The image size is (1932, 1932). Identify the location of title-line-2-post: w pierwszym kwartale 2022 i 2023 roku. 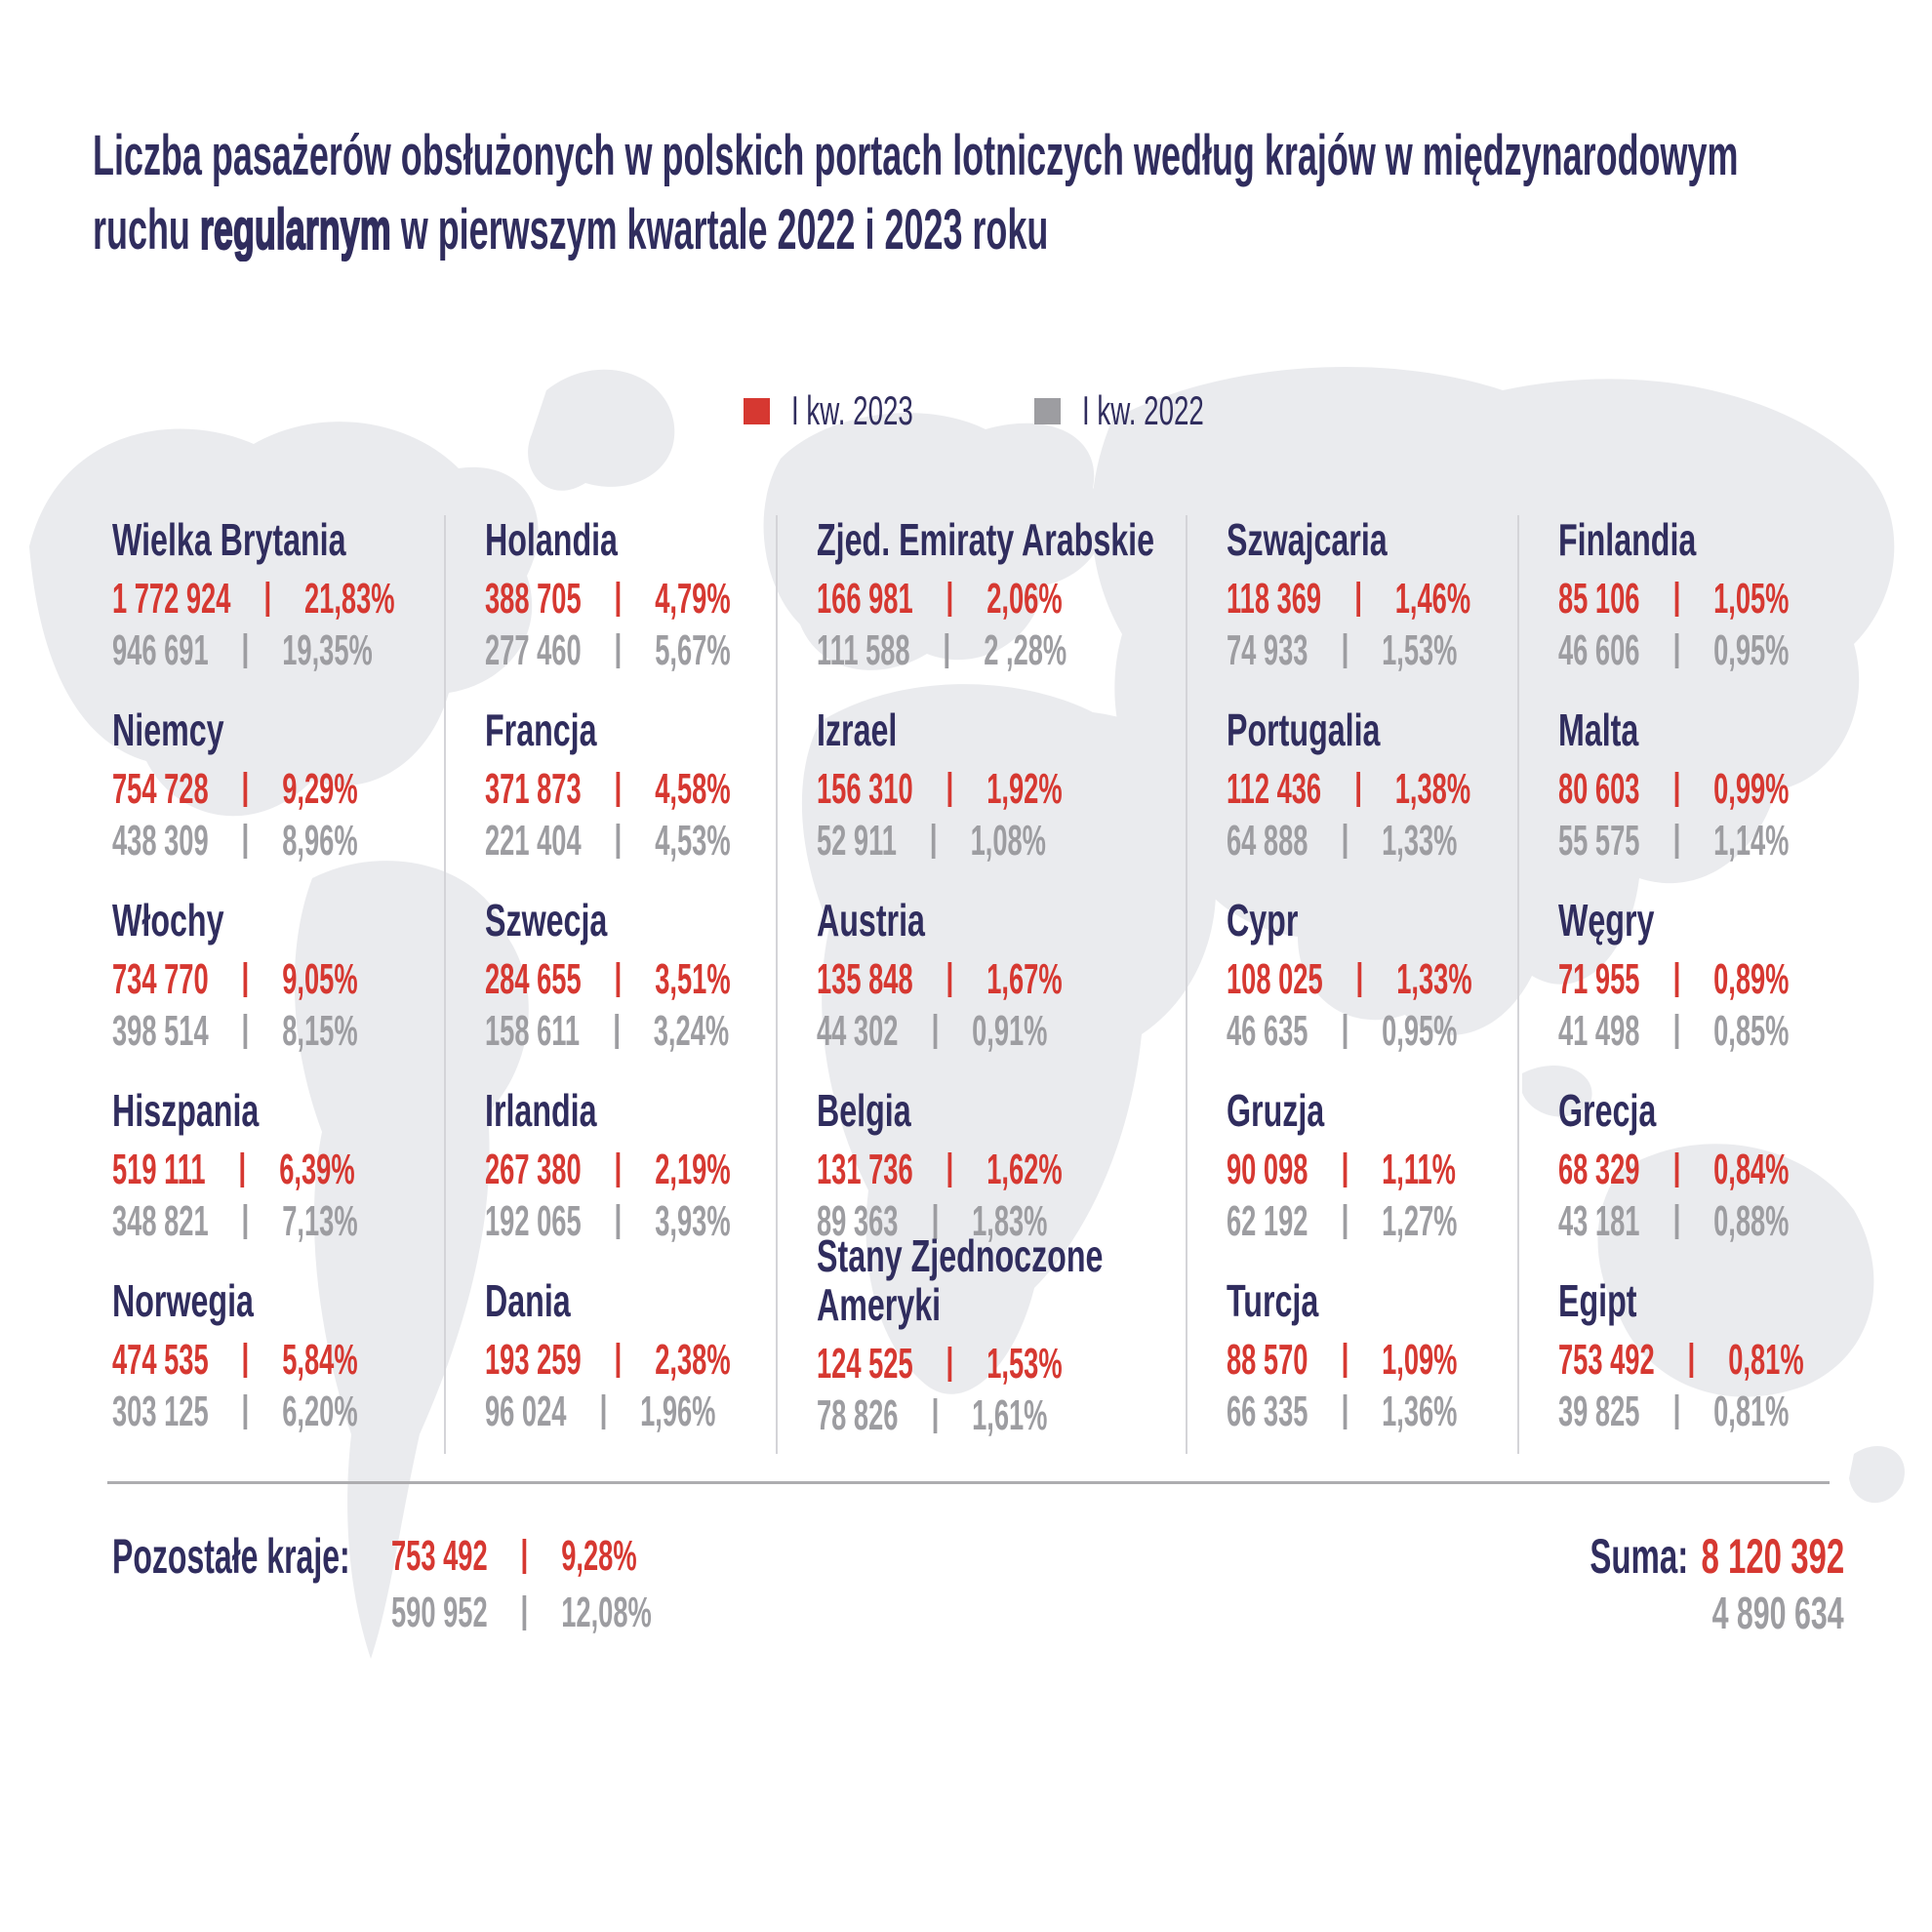
(719, 230).